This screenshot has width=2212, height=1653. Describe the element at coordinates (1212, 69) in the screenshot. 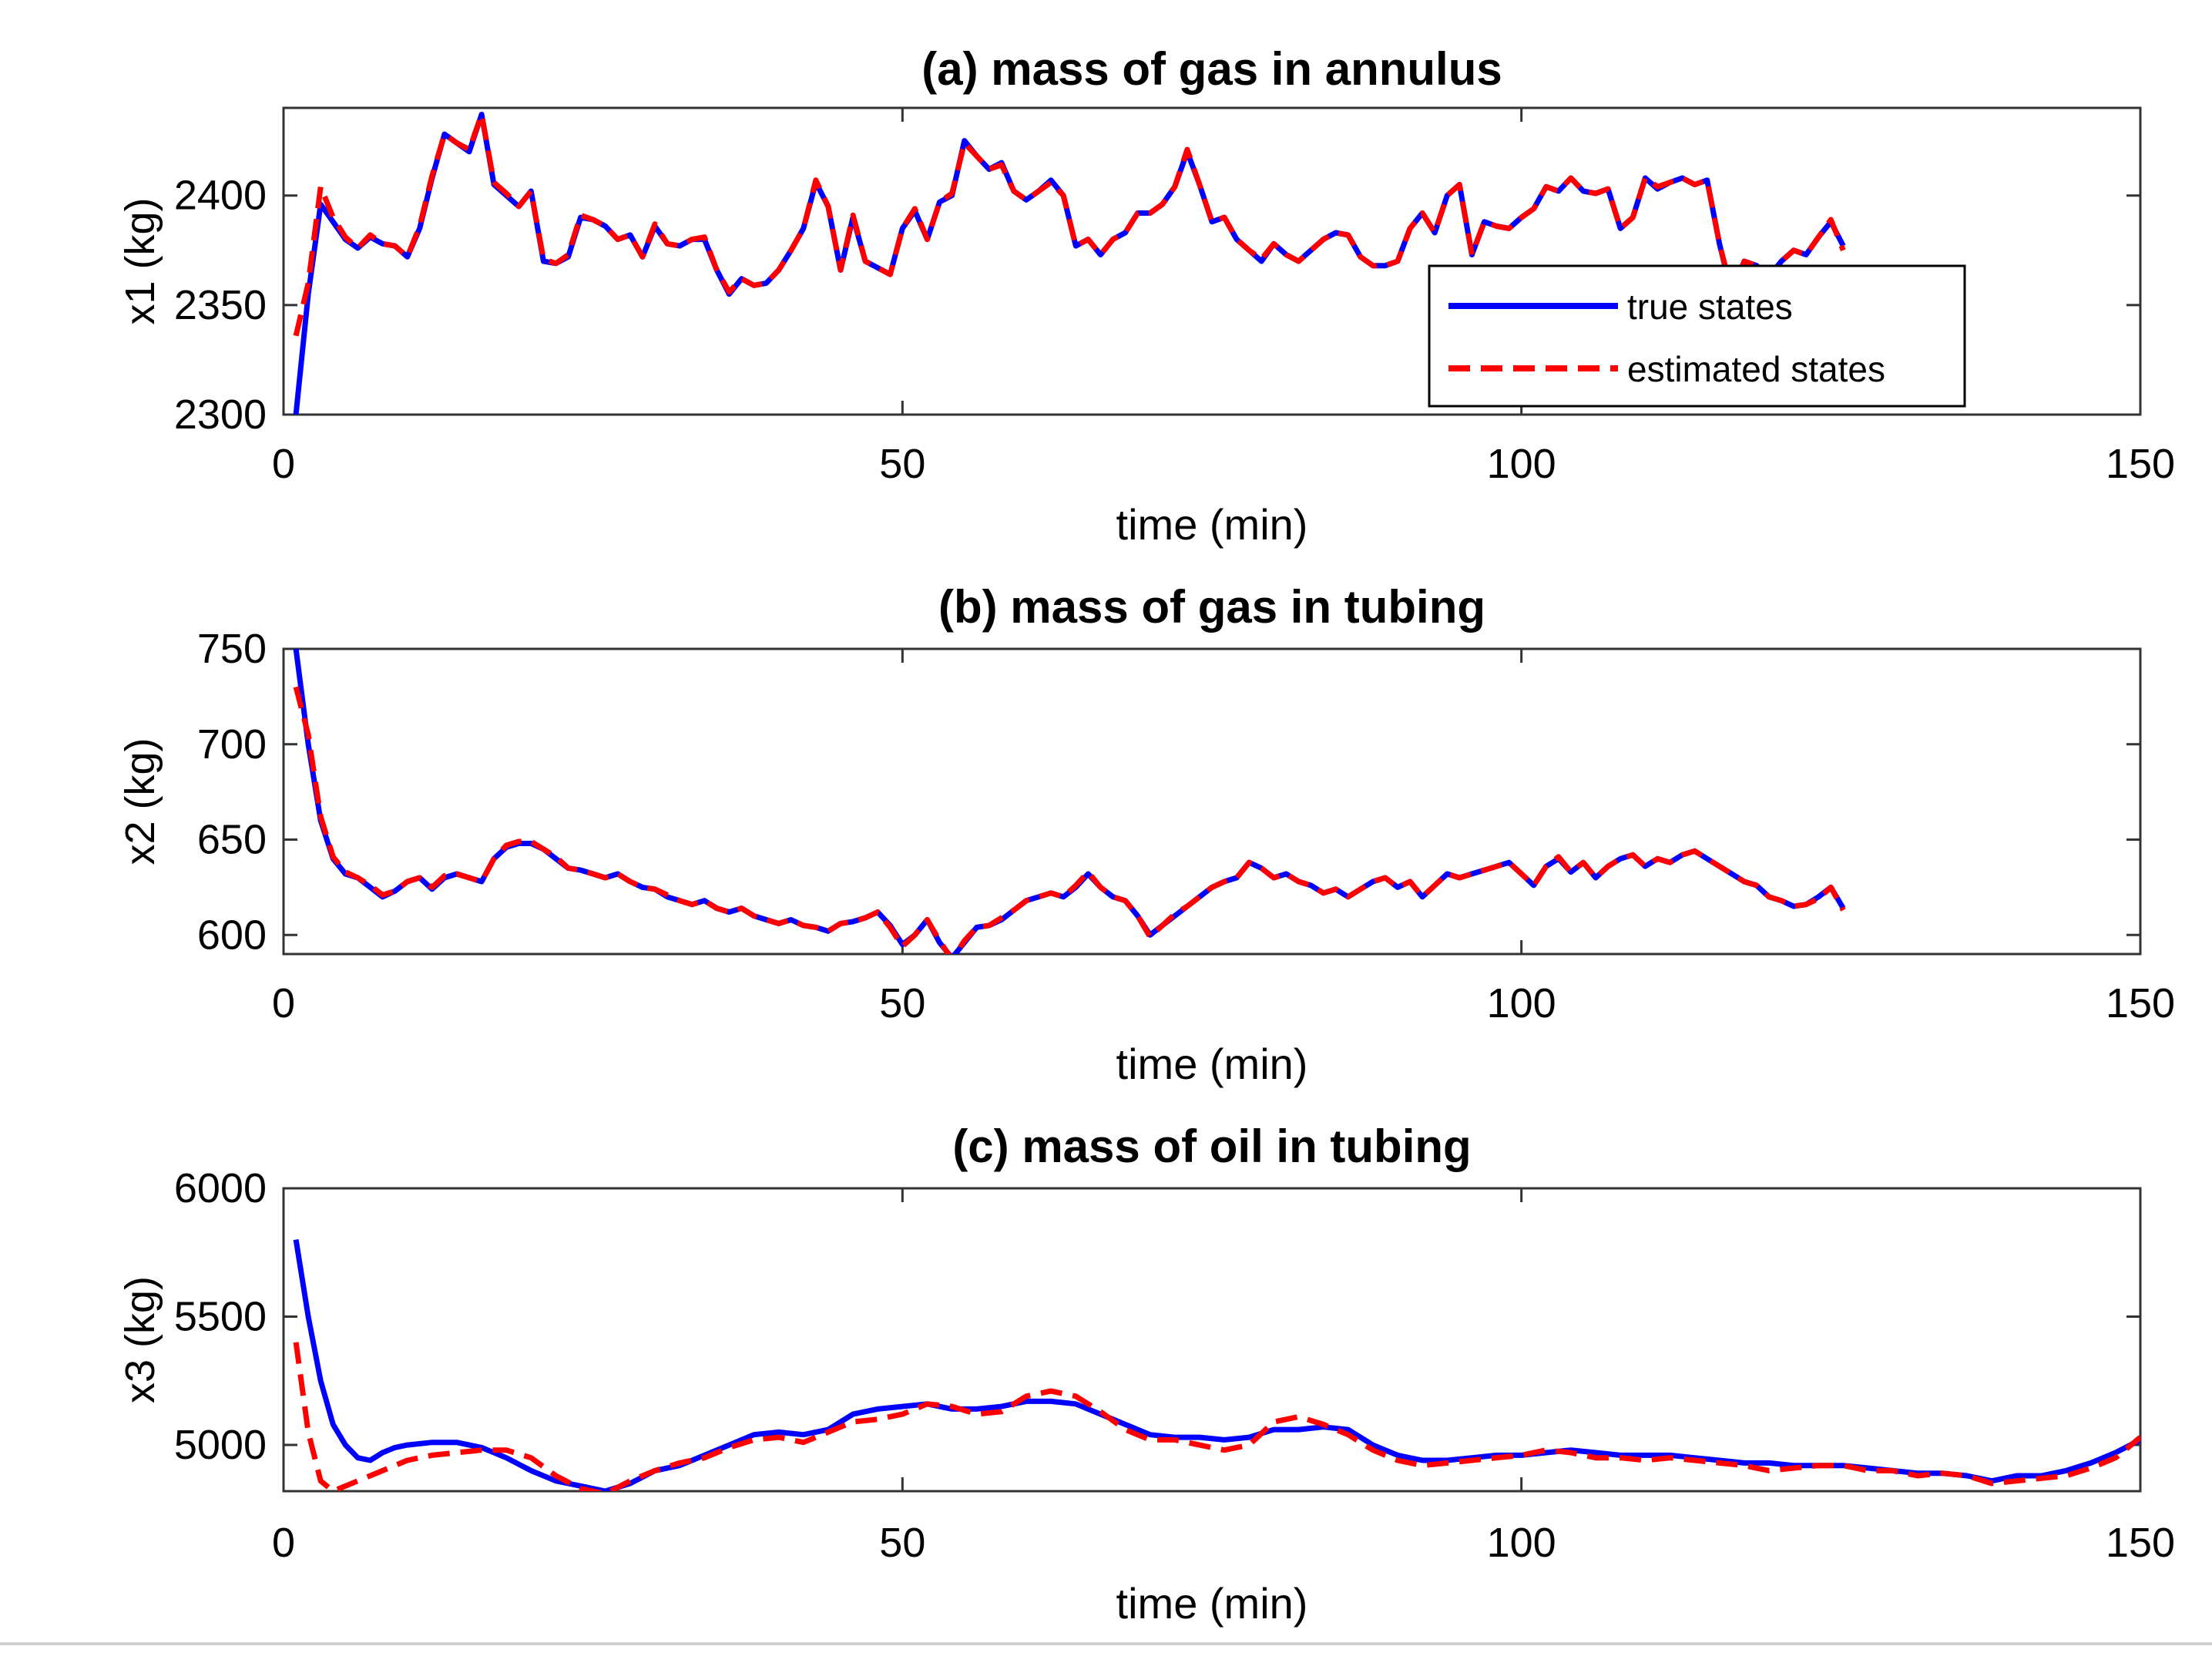

I see `panel-title-a: (a) mass of gas in annulus` at that location.